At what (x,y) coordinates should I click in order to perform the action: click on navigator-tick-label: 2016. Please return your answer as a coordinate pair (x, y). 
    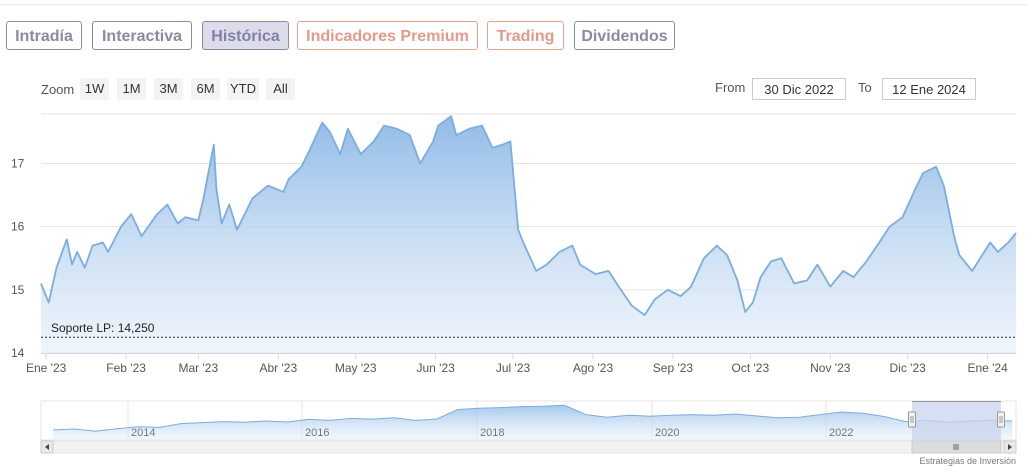
    Looking at the image, I should click on (317, 433).